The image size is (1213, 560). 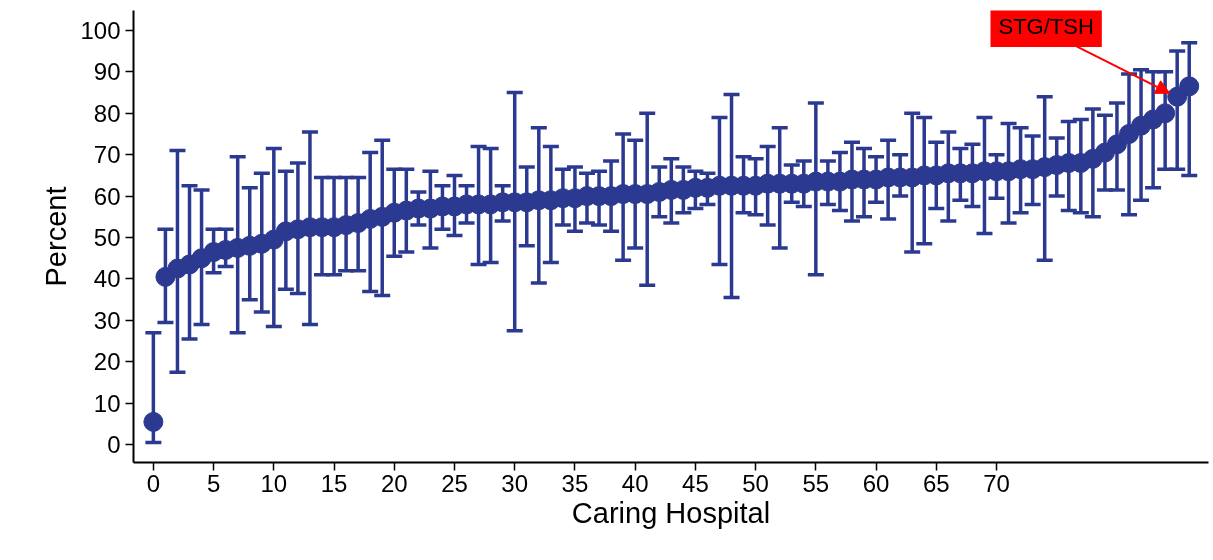 What do you see at coordinates (394, 483) in the screenshot?
I see `x-tick-label: 20` at bounding box center [394, 483].